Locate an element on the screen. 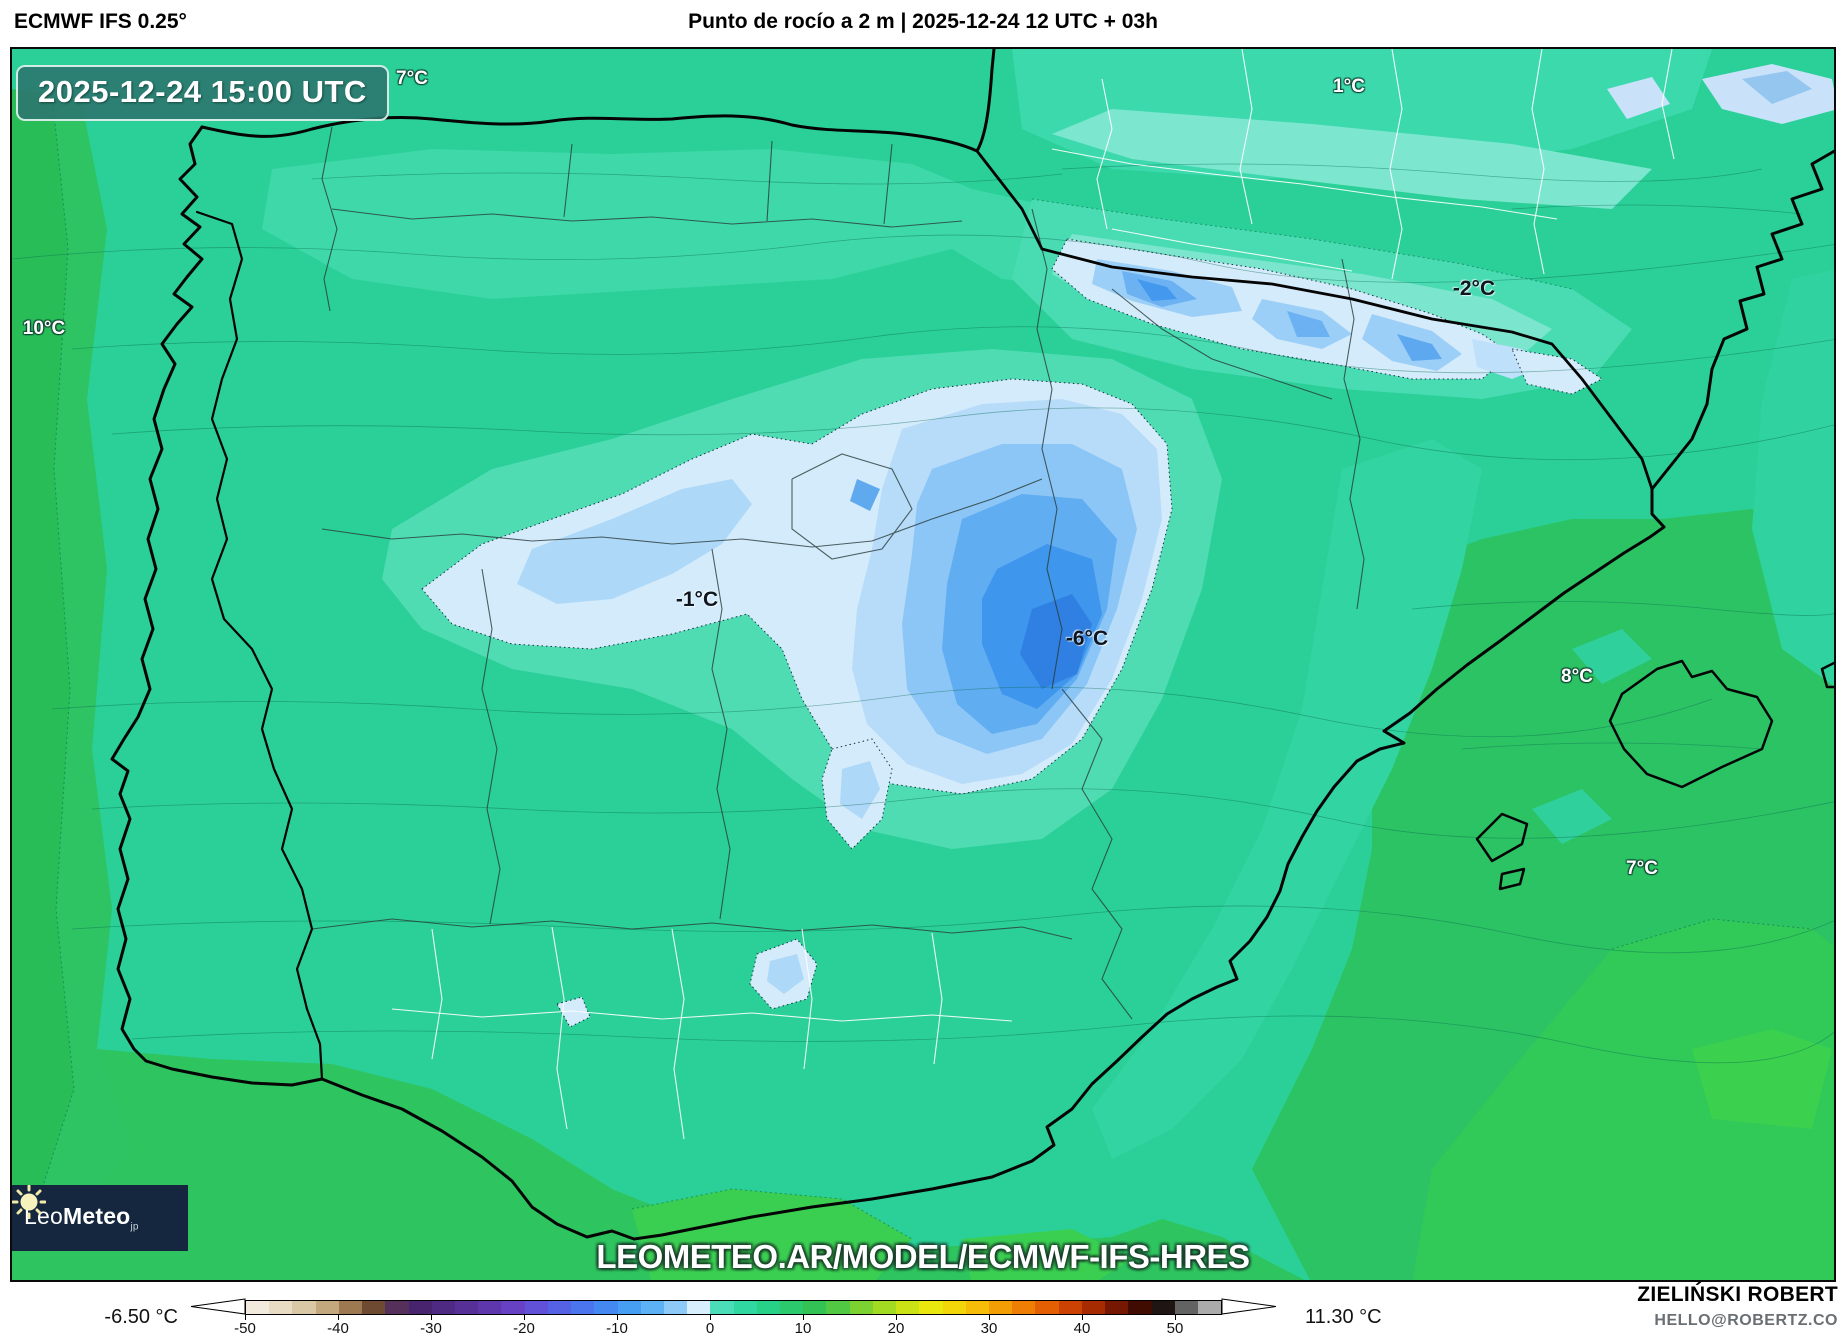 Image resolution: width=1846 pixels, height=1338 pixels. sun-icon is located at coordinates (29, 1202).